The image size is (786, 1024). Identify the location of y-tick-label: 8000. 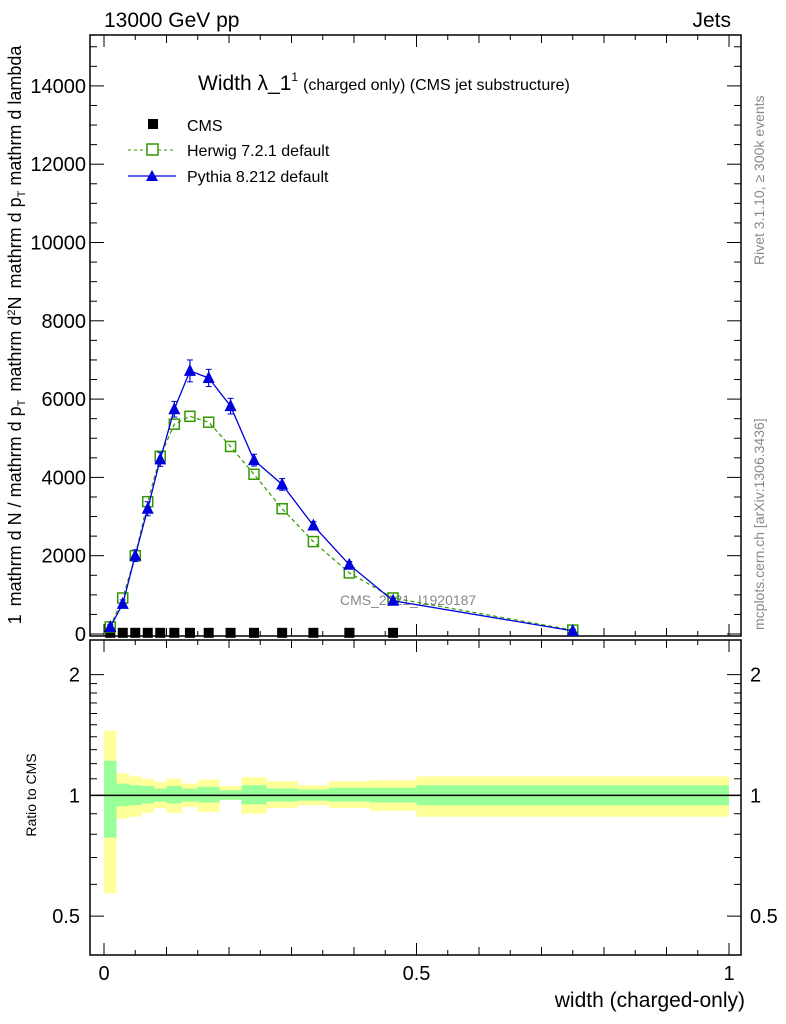
(64, 322).